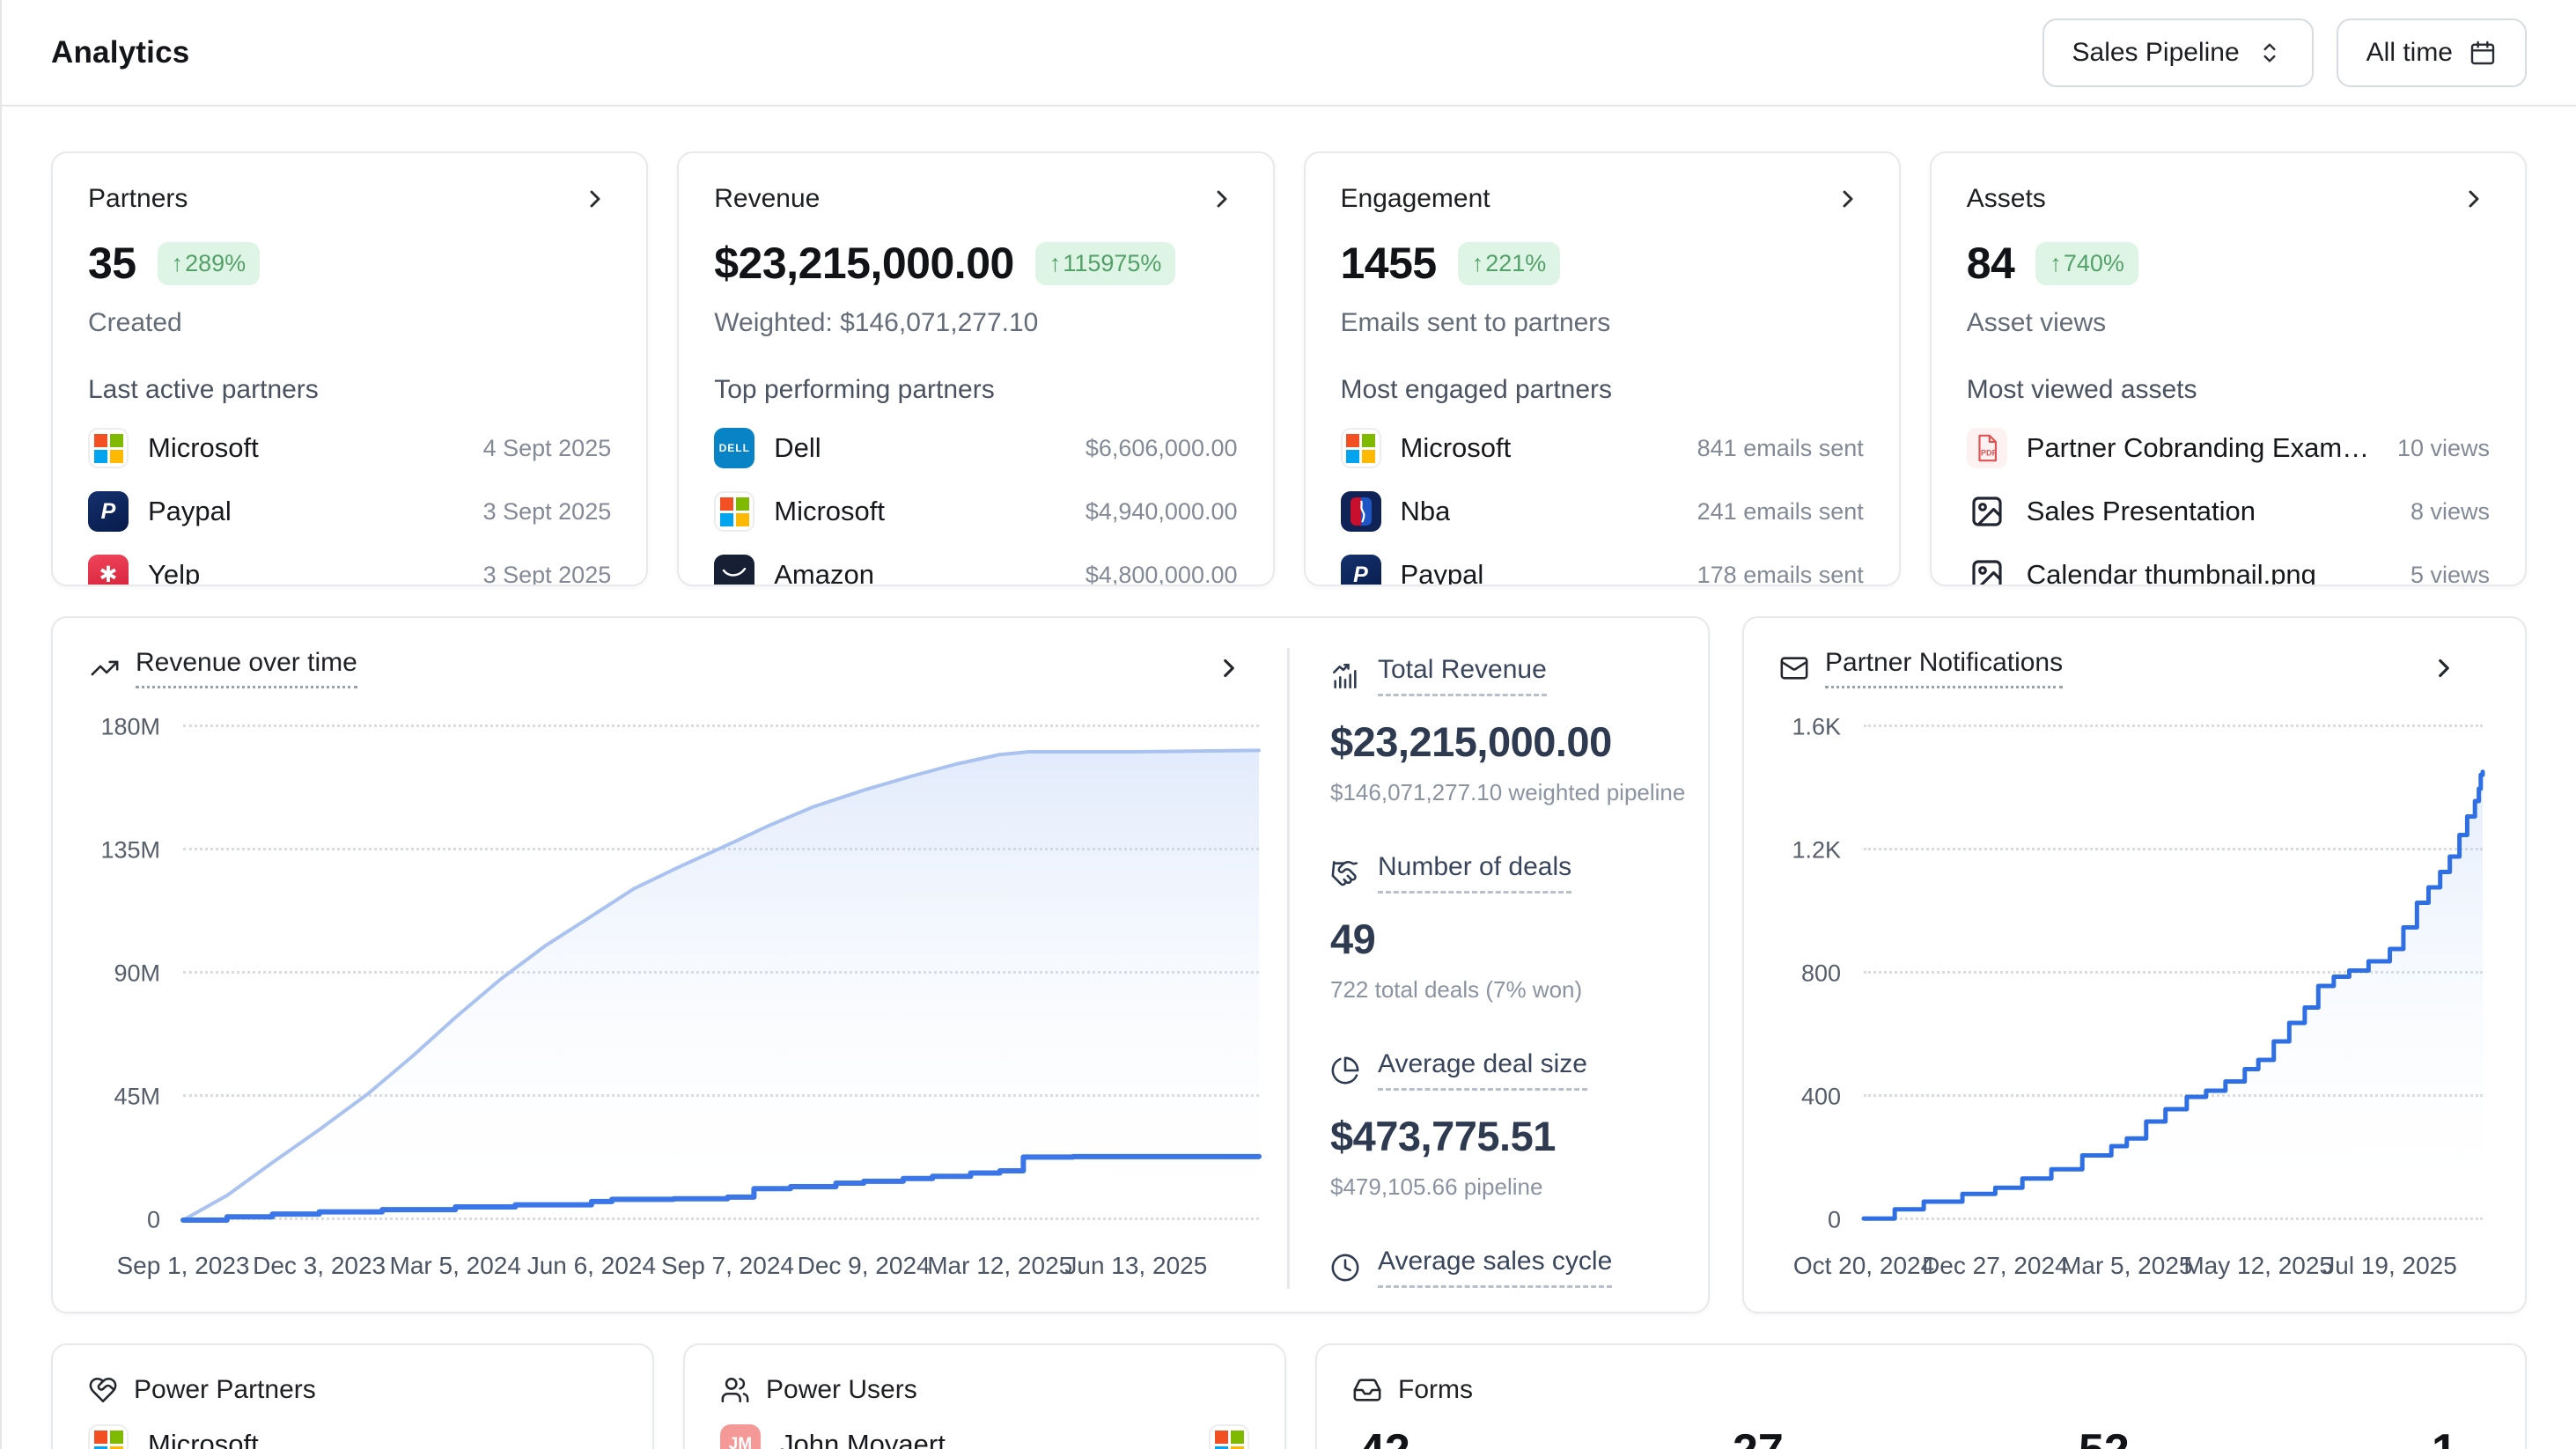 Image resolution: width=2576 pixels, height=1449 pixels. Describe the element at coordinates (984, 1437) in the screenshot. I see `list-item: JM John Moyaert` at that location.